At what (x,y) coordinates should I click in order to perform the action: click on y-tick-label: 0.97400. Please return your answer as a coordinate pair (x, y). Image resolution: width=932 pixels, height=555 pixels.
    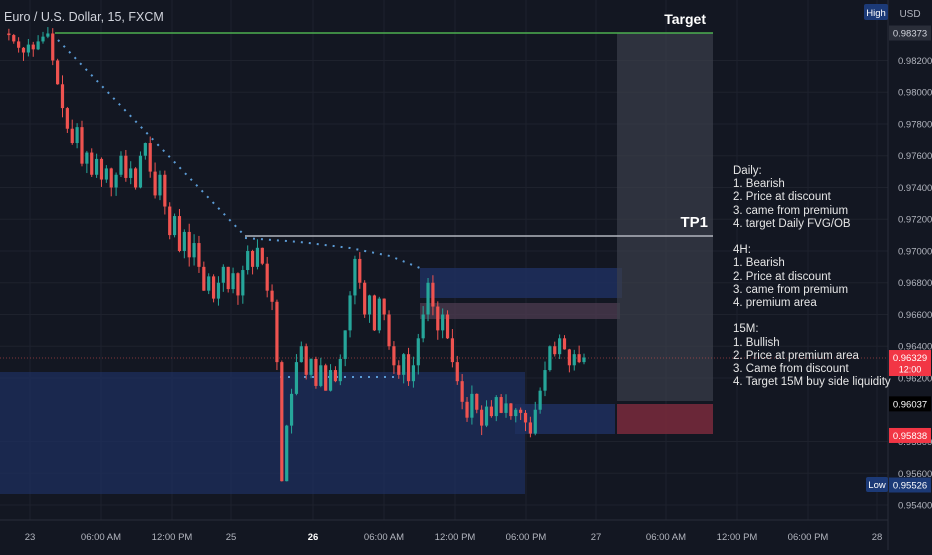
    Looking at the image, I should click on (915, 188).